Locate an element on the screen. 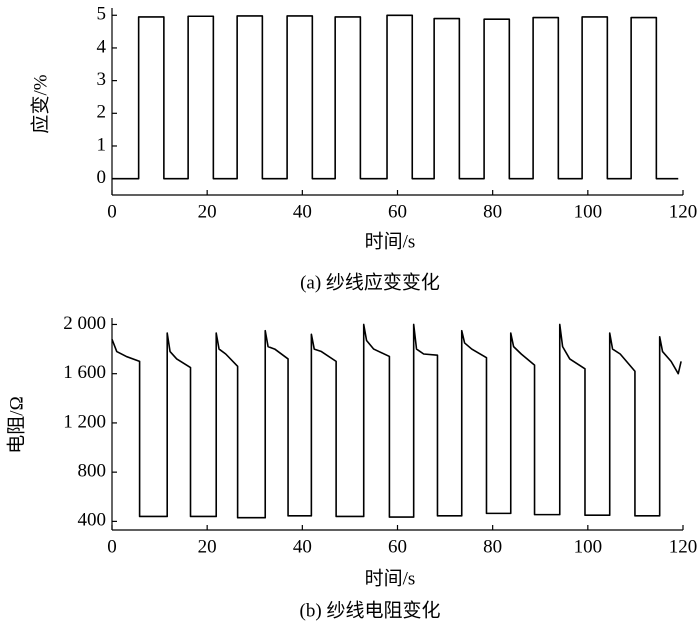 The image size is (700, 630). y-tick-label: 3 is located at coordinates (102, 79).